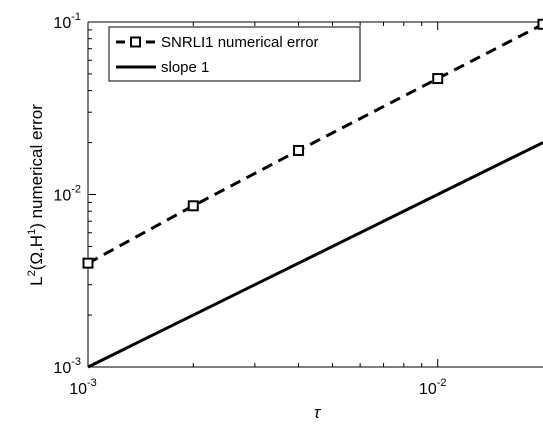 This screenshot has height=430, width=543. I want to click on x-axis-label: τ, so click(318, 412).